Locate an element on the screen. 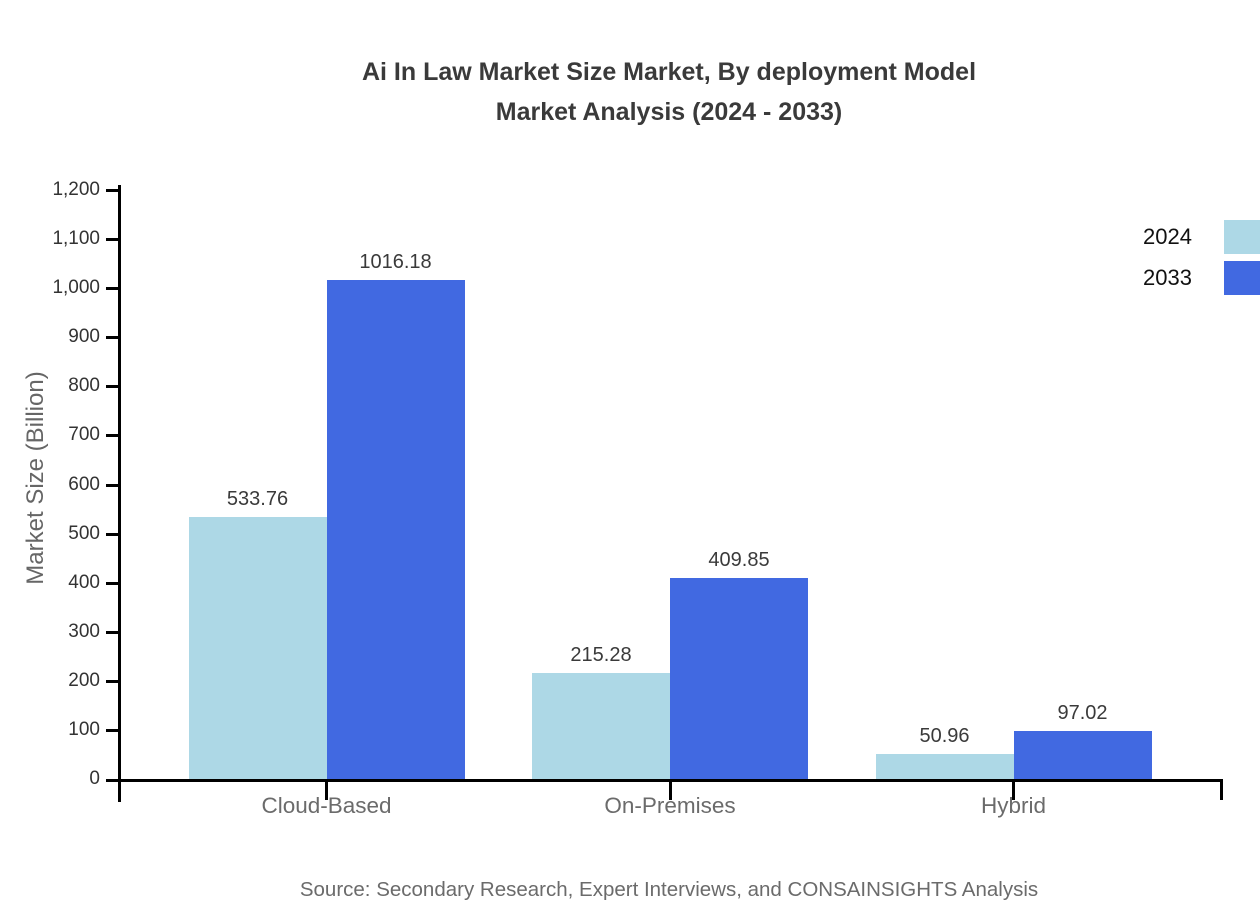 This screenshot has height=920, width=1260. y-tick-label: 1,000 is located at coordinates (76, 288).